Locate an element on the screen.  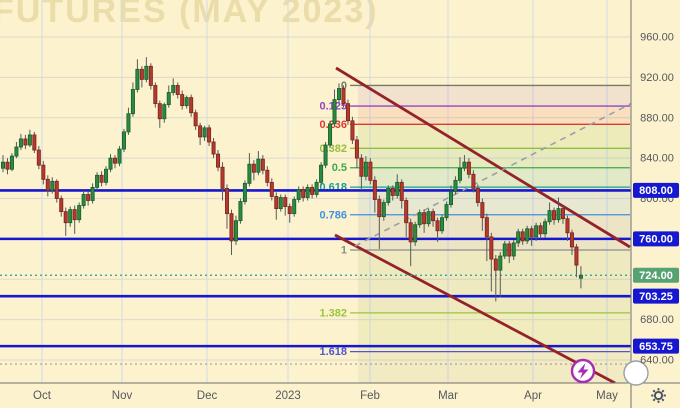
price-badge-label: 724.00 is located at coordinates (656, 276).